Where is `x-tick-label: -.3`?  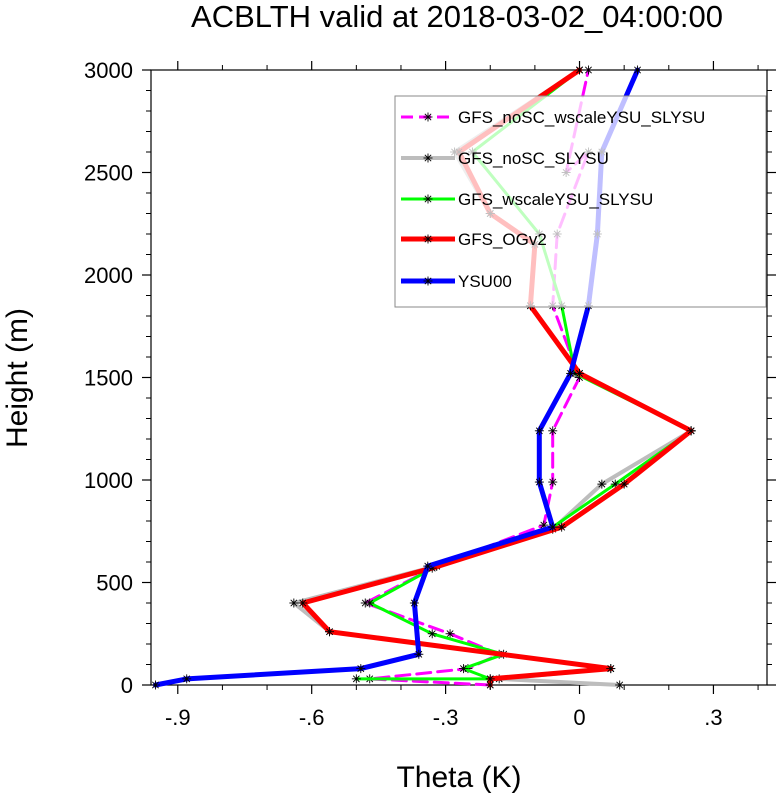 x-tick-label: -.3 is located at coordinates (446, 717).